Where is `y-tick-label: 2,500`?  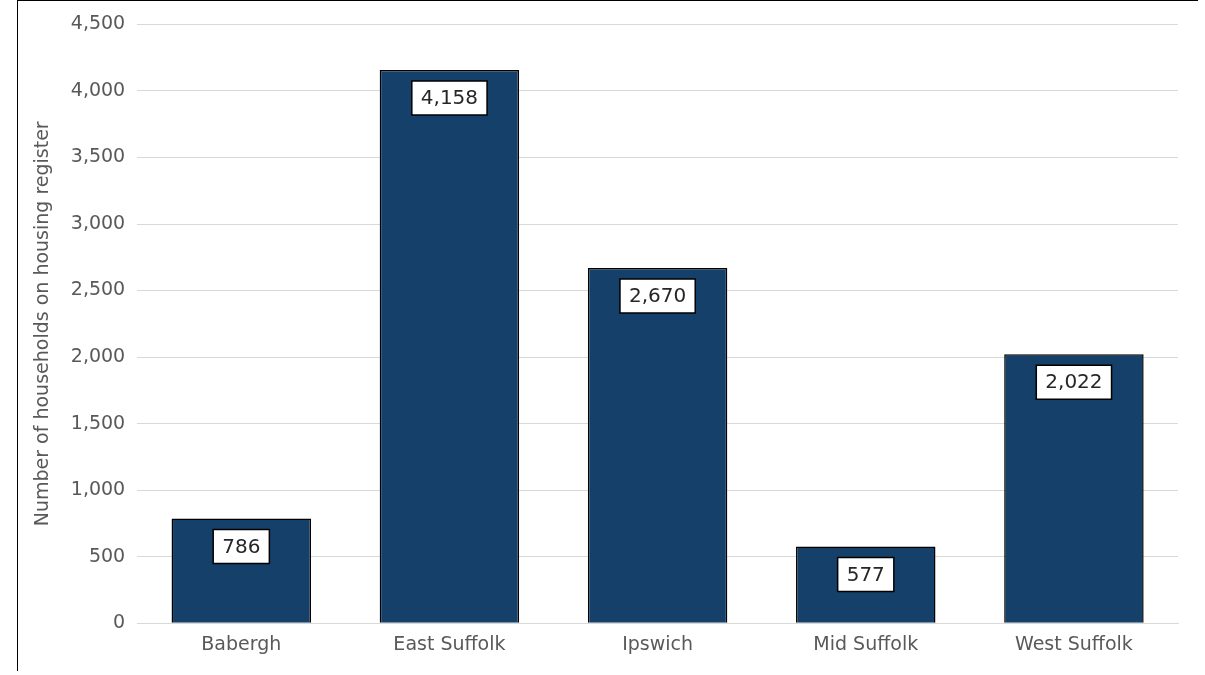 y-tick-label: 2,500 is located at coordinates (98, 288).